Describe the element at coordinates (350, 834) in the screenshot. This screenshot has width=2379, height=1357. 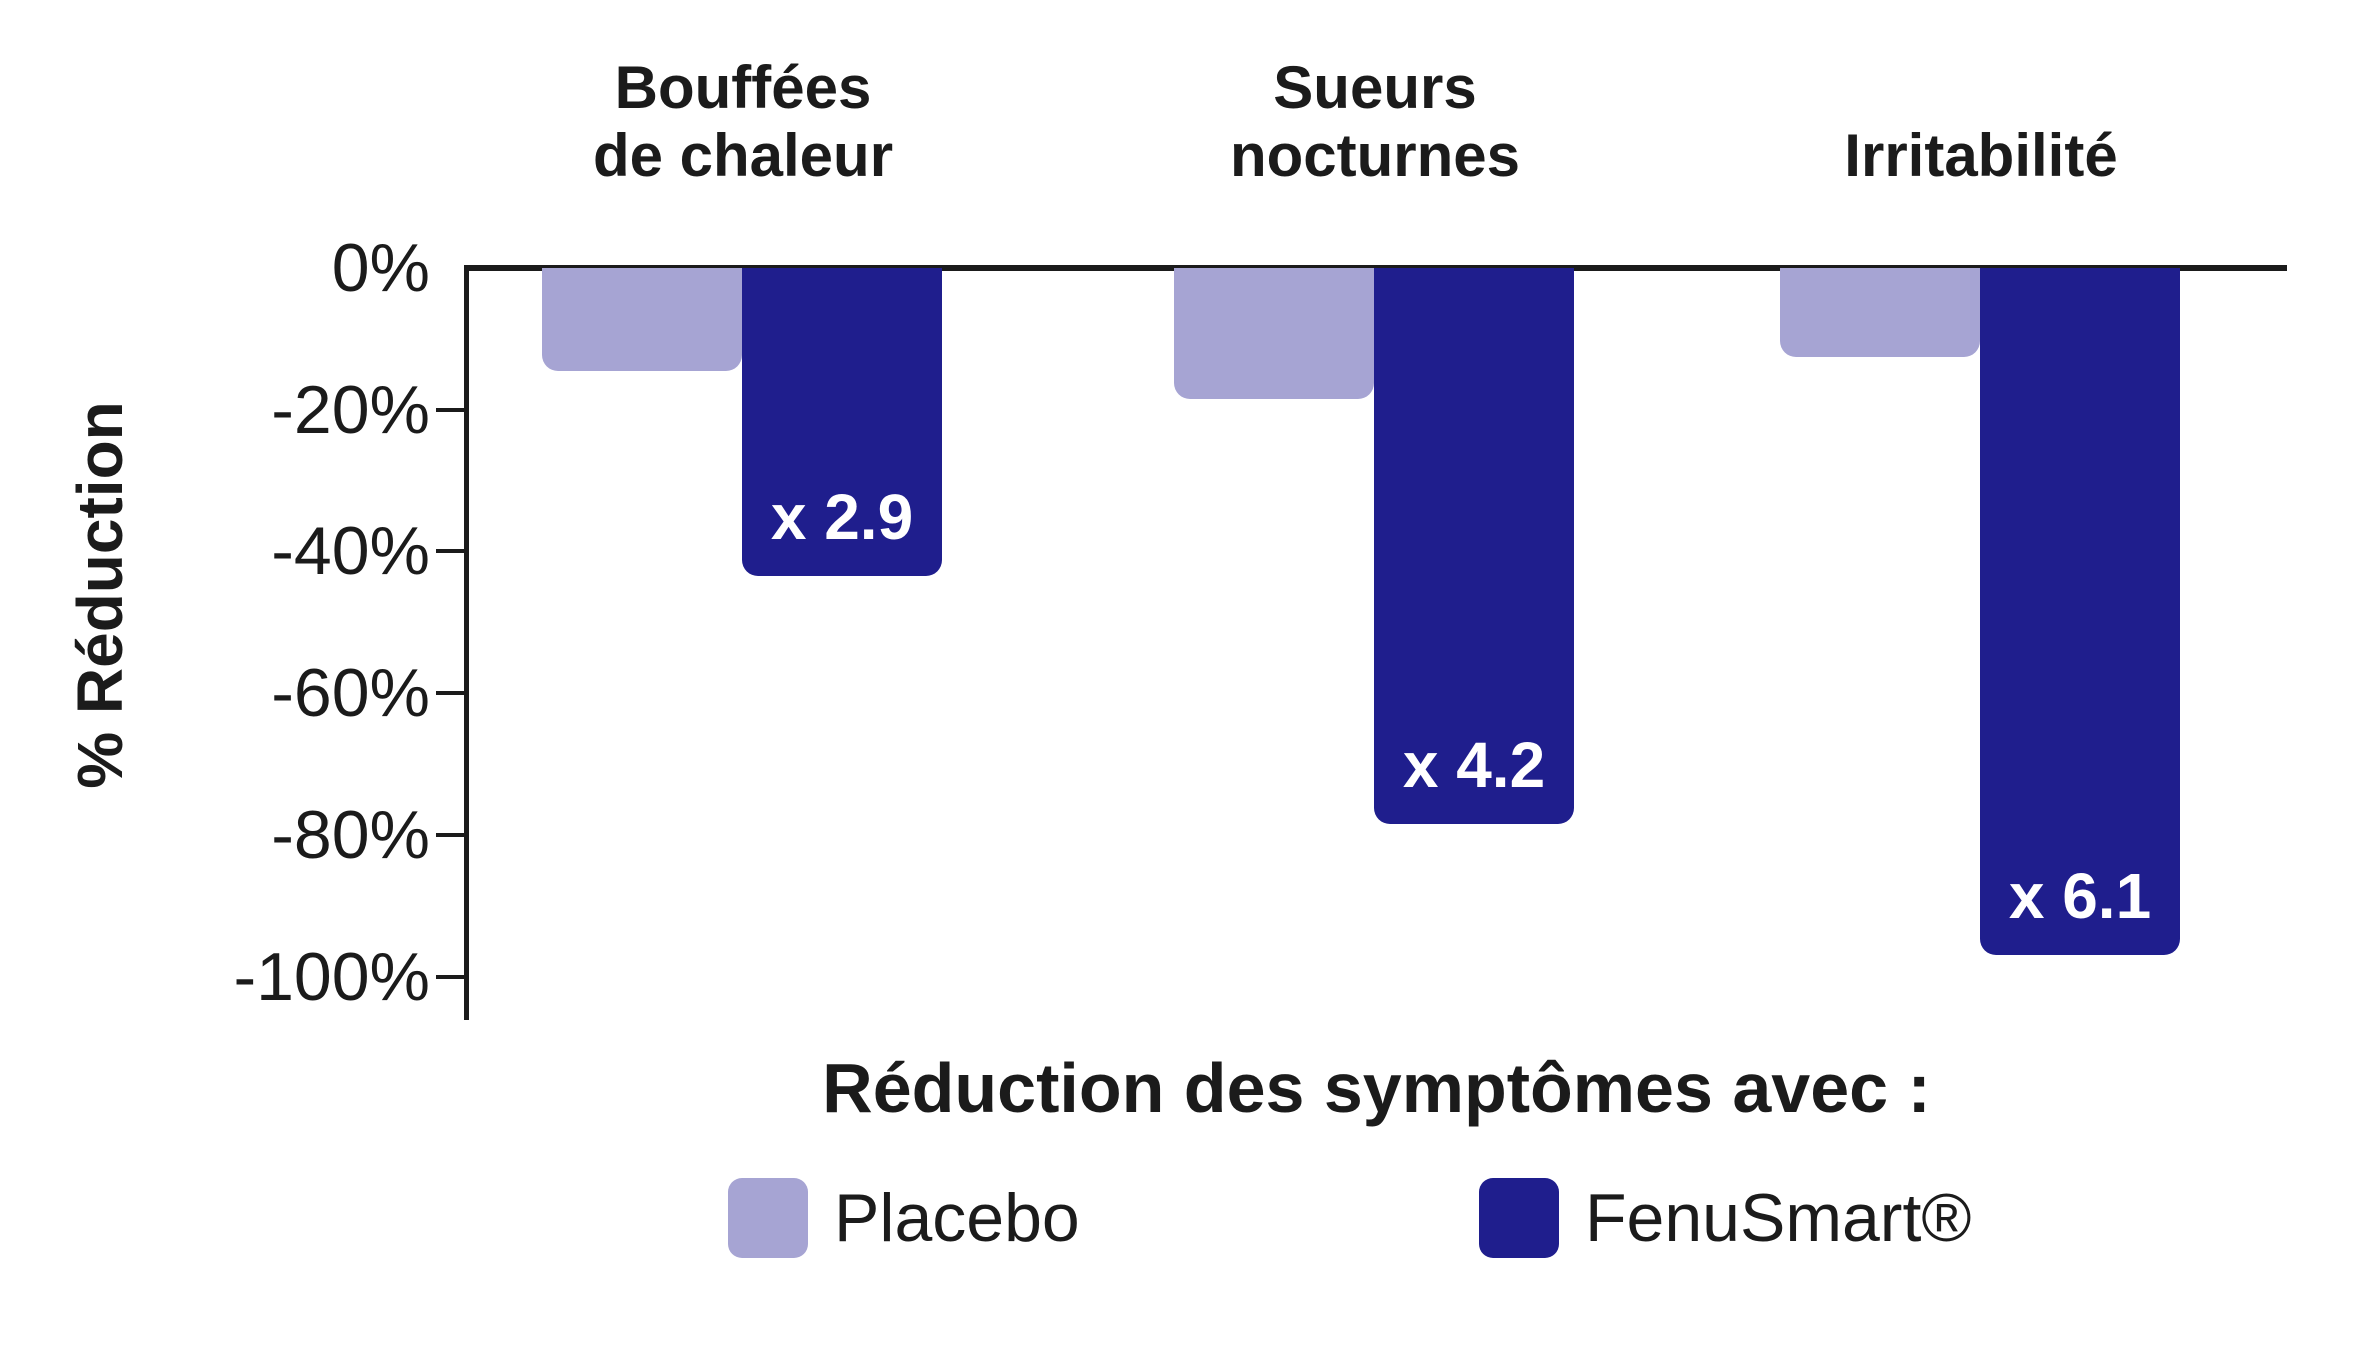
I see `y-tick-label: -80%` at that location.